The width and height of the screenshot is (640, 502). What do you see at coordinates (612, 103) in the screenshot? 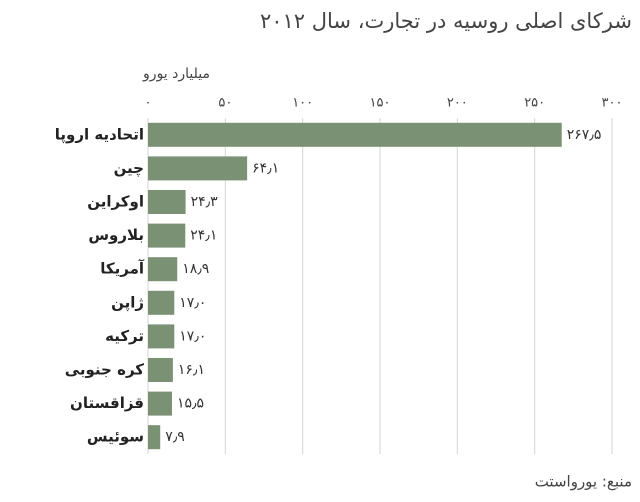
I see `x-tick-label: ۳۰۰` at bounding box center [612, 103].